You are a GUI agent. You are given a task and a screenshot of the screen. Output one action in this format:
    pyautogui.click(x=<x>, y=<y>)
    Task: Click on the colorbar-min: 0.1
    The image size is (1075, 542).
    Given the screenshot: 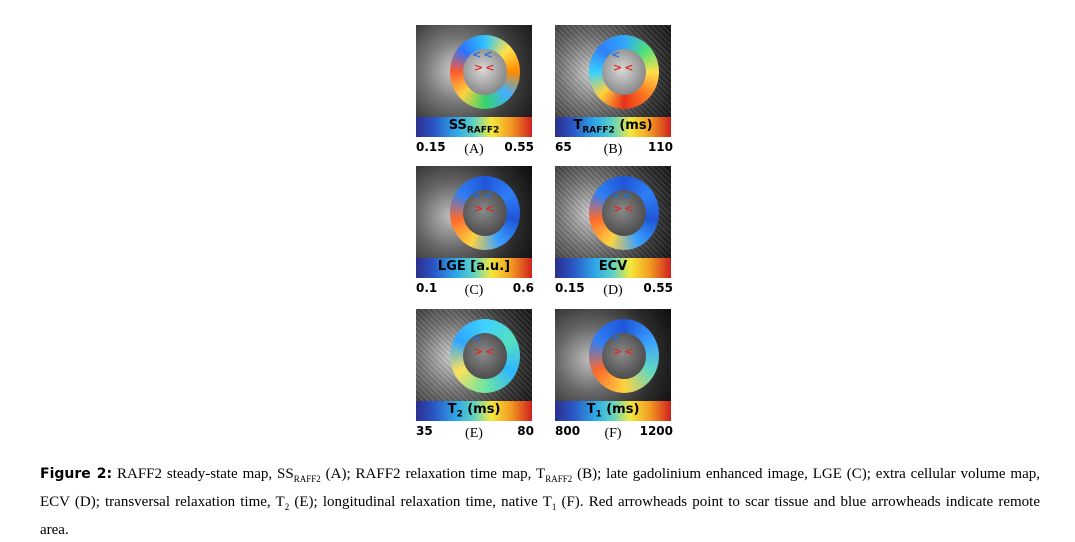 What is the action you would take?
    pyautogui.click(x=427, y=288)
    